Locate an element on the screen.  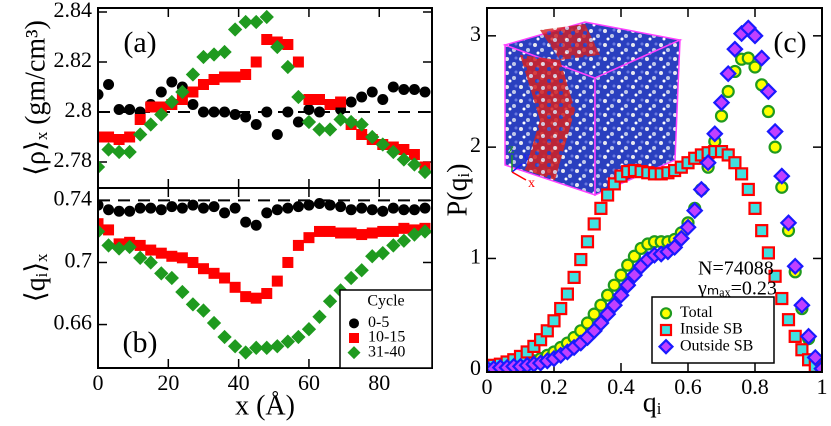
legend-label: 31-40 is located at coordinates (386, 351).